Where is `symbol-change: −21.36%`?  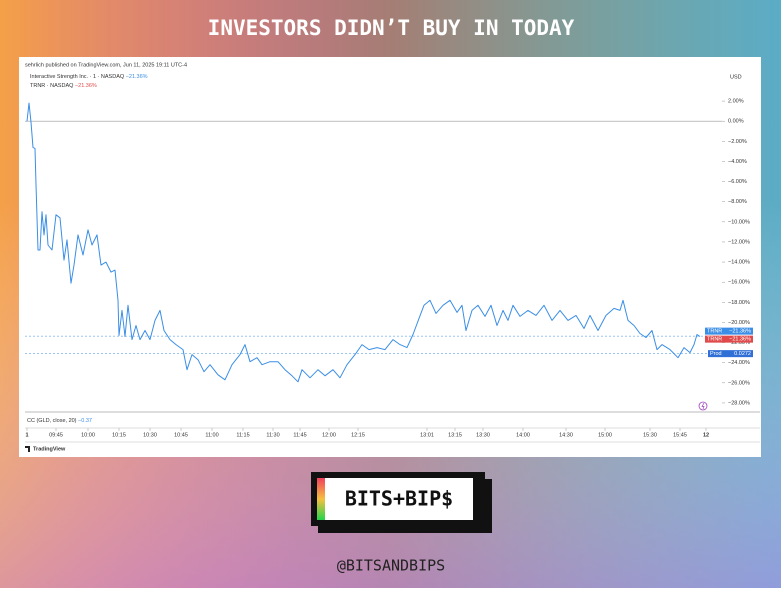
symbol-change: −21.36% is located at coordinates (137, 77).